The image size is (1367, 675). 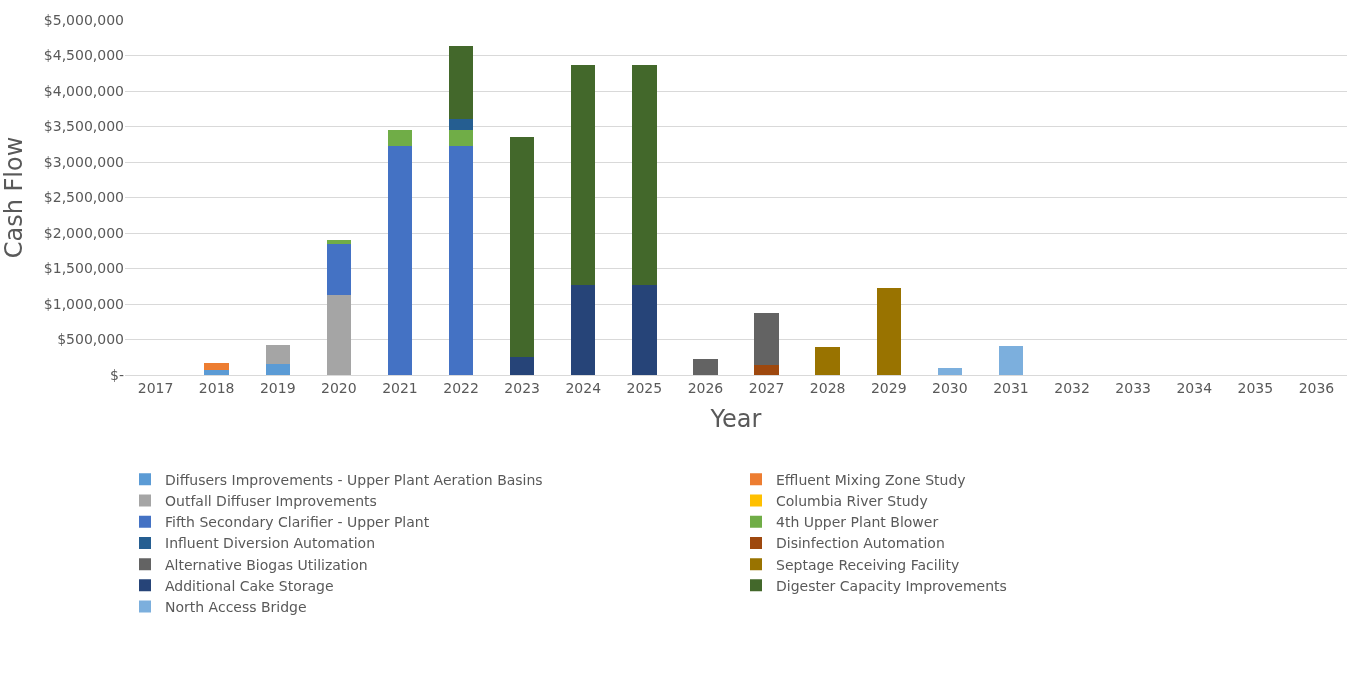 What do you see at coordinates (1255, 387) in the screenshot?
I see `x-tick-label: 2035` at bounding box center [1255, 387].